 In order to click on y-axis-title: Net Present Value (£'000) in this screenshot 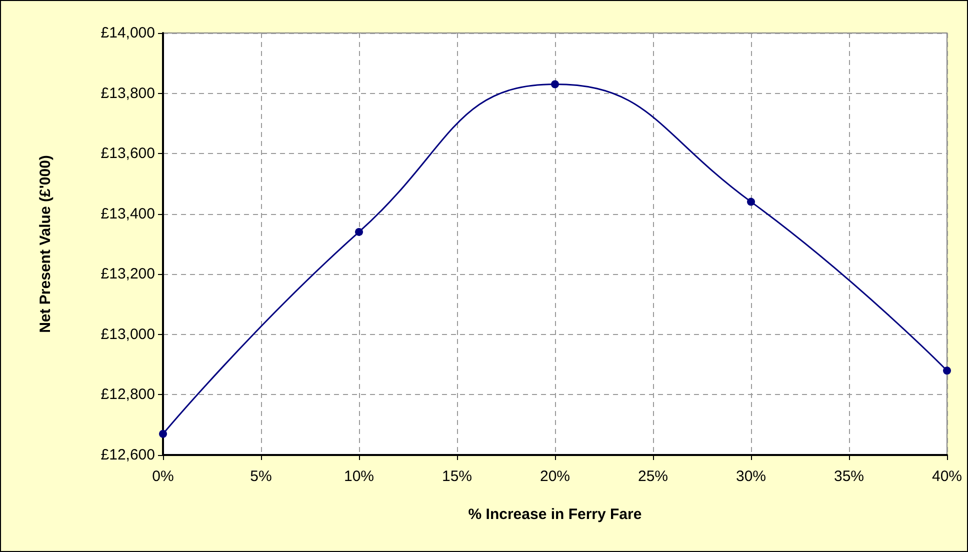, I will do `click(45, 244)`.